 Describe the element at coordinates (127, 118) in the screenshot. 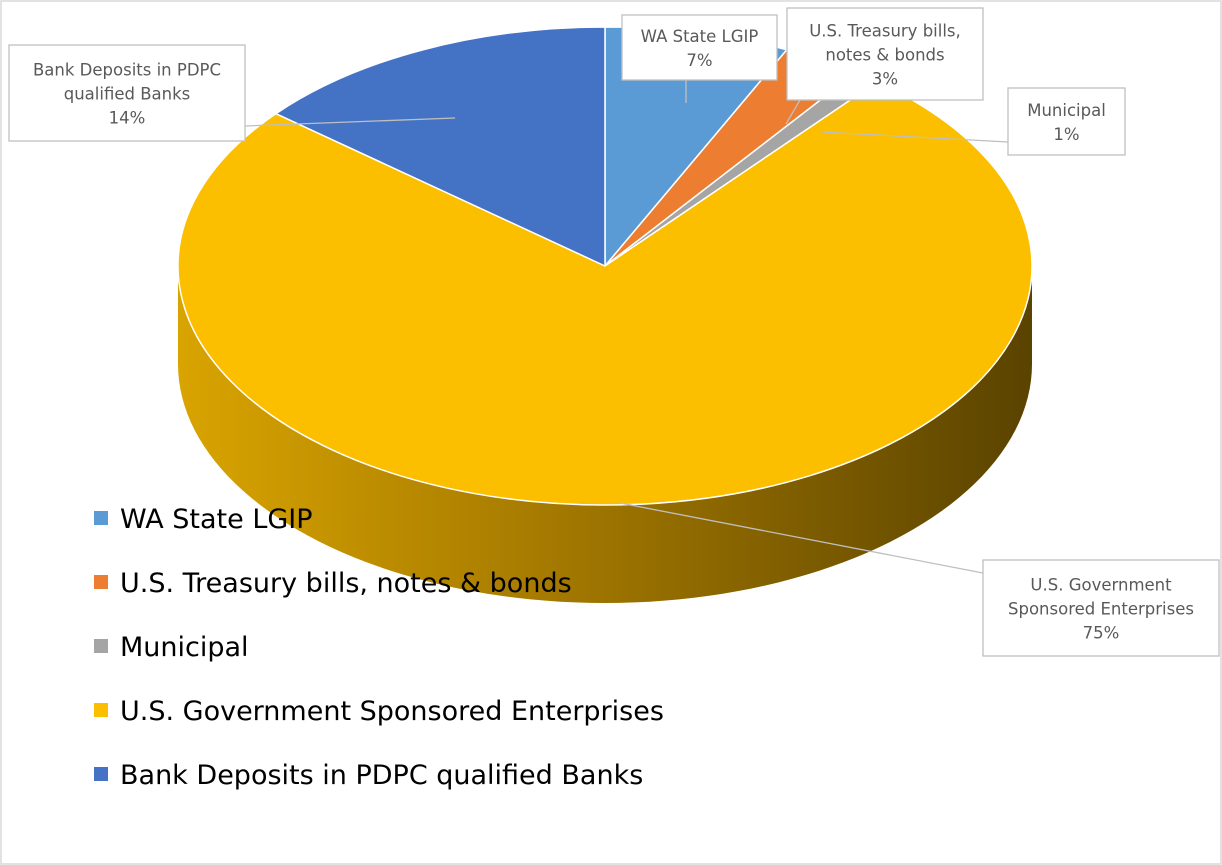

I see `data-label-value-bank-deposits-in-pdpc-qualified-banks: 14%` at that location.